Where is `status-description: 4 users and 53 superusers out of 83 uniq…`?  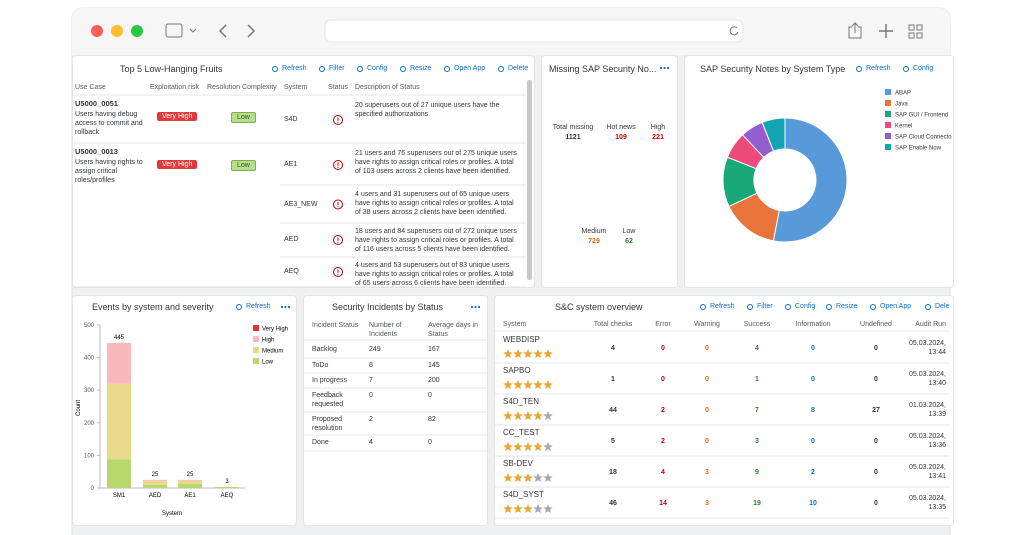 status-description: 4 users and 53 superusers out of 83 uniq… is located at coordinates (434, 274).